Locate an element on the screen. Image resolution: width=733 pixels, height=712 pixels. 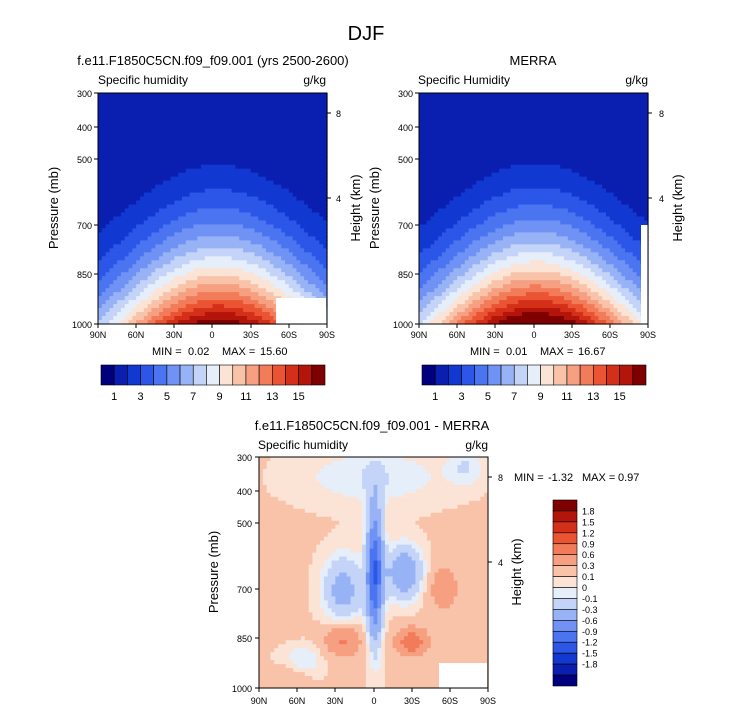
panel-diff-minmax: MIN = -1.32 MAX = 0.97 is located at coordinates (576, 478).